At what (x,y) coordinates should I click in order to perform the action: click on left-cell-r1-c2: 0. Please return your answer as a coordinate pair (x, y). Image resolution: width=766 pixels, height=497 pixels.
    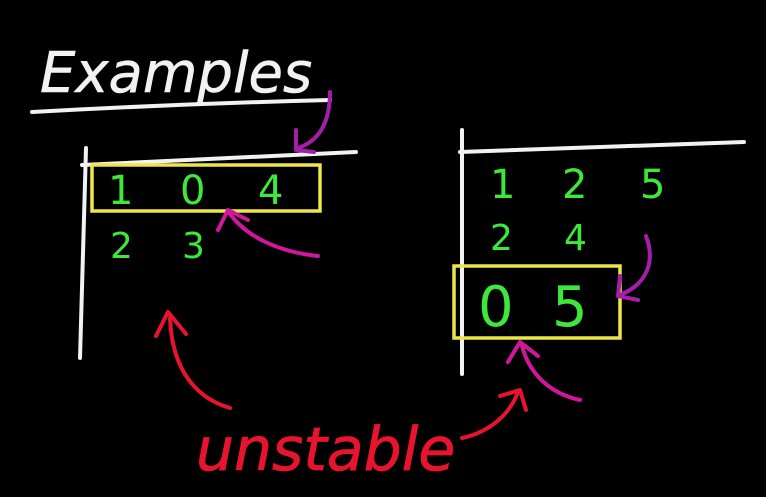
    Looking at the image, I should click on (192, 191).